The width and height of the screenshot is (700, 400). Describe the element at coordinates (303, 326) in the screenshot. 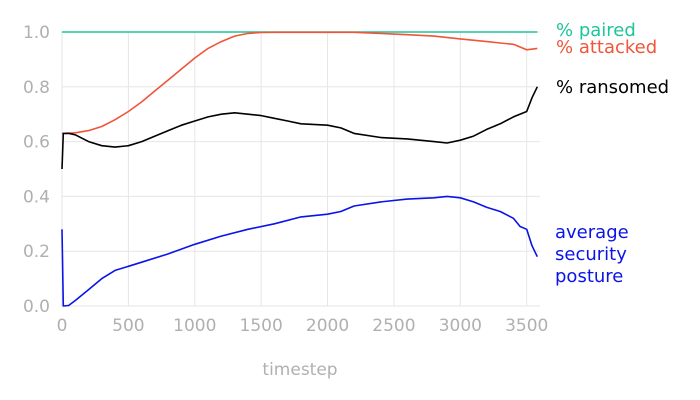

I see `x-axis-ticks: 0 500 1000 1500 2000 2500 3000 3500` at that location.